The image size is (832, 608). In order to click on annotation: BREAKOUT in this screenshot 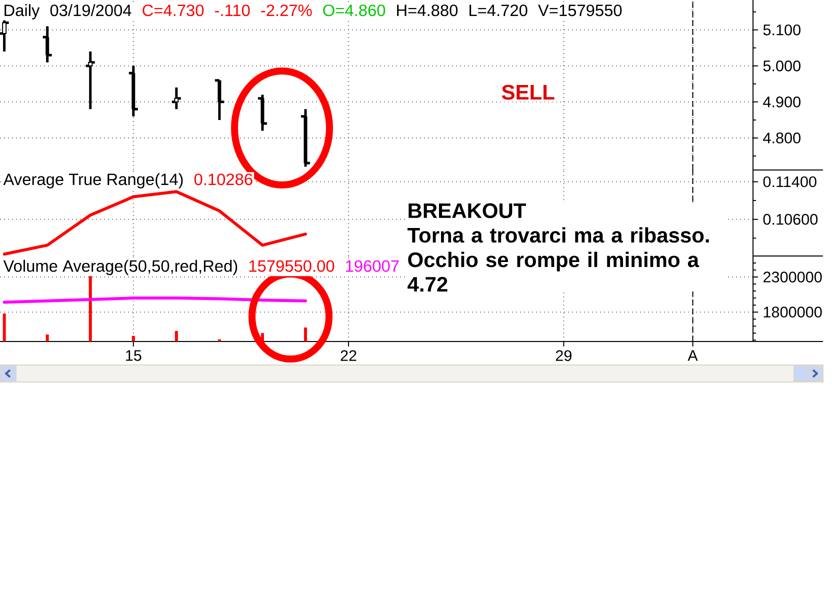, I will do `click(467, 210)`.